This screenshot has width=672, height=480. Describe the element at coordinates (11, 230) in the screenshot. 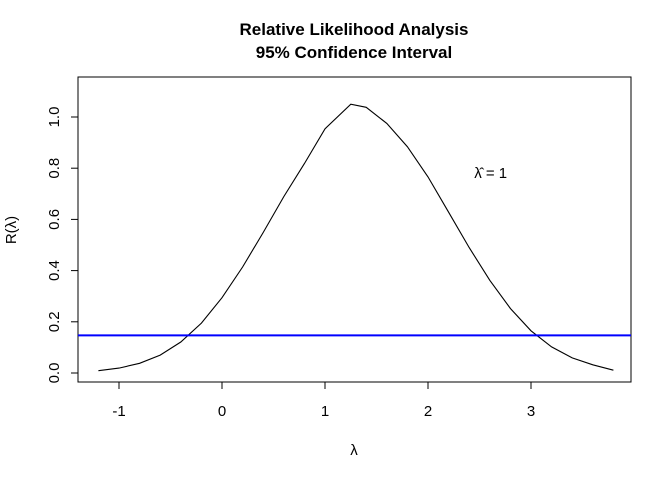

I see `y-axis-label: R(λ)` at that location.